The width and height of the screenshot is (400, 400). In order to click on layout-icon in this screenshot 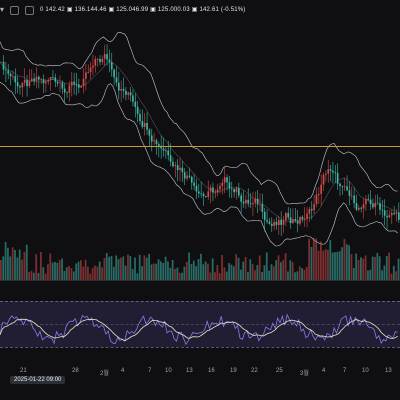, I will do `click(30, 10)`.